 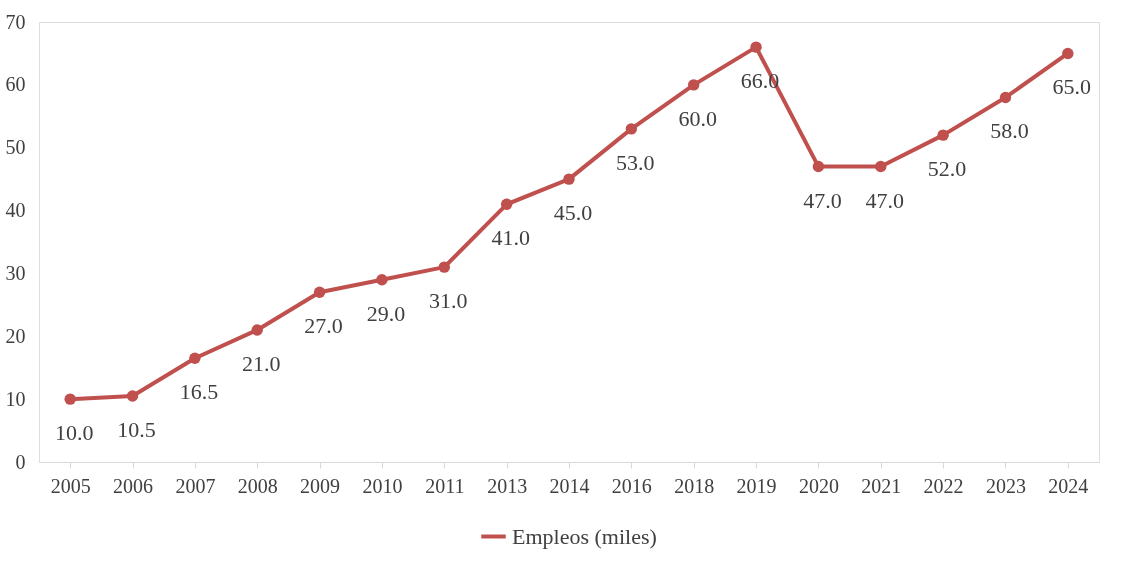 I want to click on y-tick-label: 60, so click(x=15, y=84).